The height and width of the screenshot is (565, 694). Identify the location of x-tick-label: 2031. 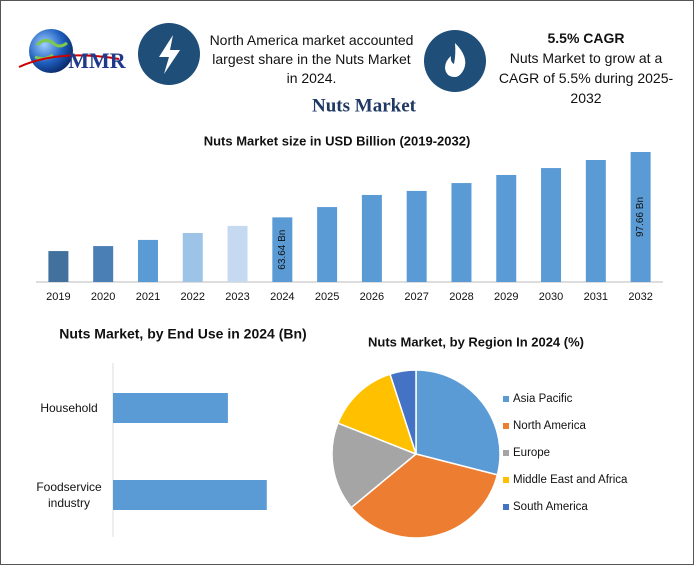
(596, 297).